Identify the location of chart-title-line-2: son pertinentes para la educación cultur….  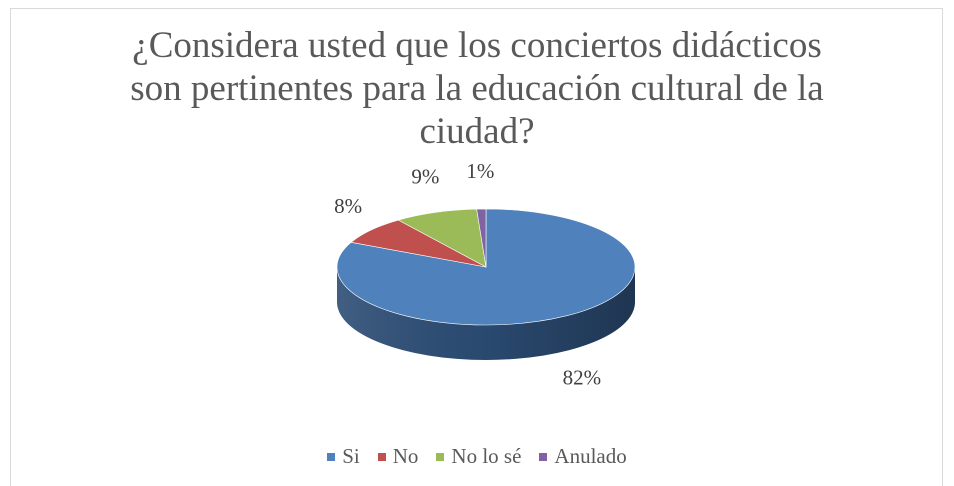
(477, 88).